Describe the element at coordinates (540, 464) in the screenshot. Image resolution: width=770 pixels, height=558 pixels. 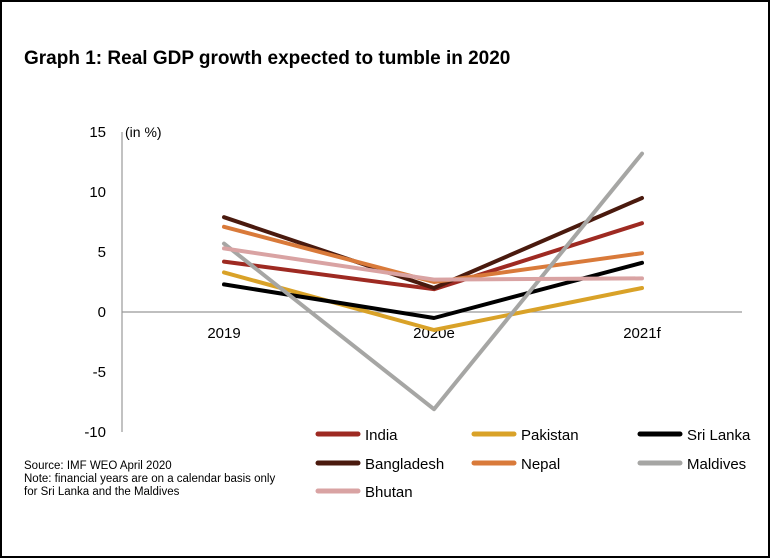
I see `legend-label-nepal: Nepal` at that location.